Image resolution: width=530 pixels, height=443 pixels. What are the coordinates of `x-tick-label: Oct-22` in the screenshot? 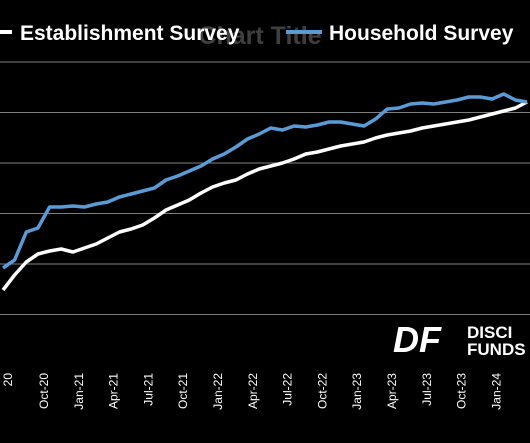 It's located at (322, 391).